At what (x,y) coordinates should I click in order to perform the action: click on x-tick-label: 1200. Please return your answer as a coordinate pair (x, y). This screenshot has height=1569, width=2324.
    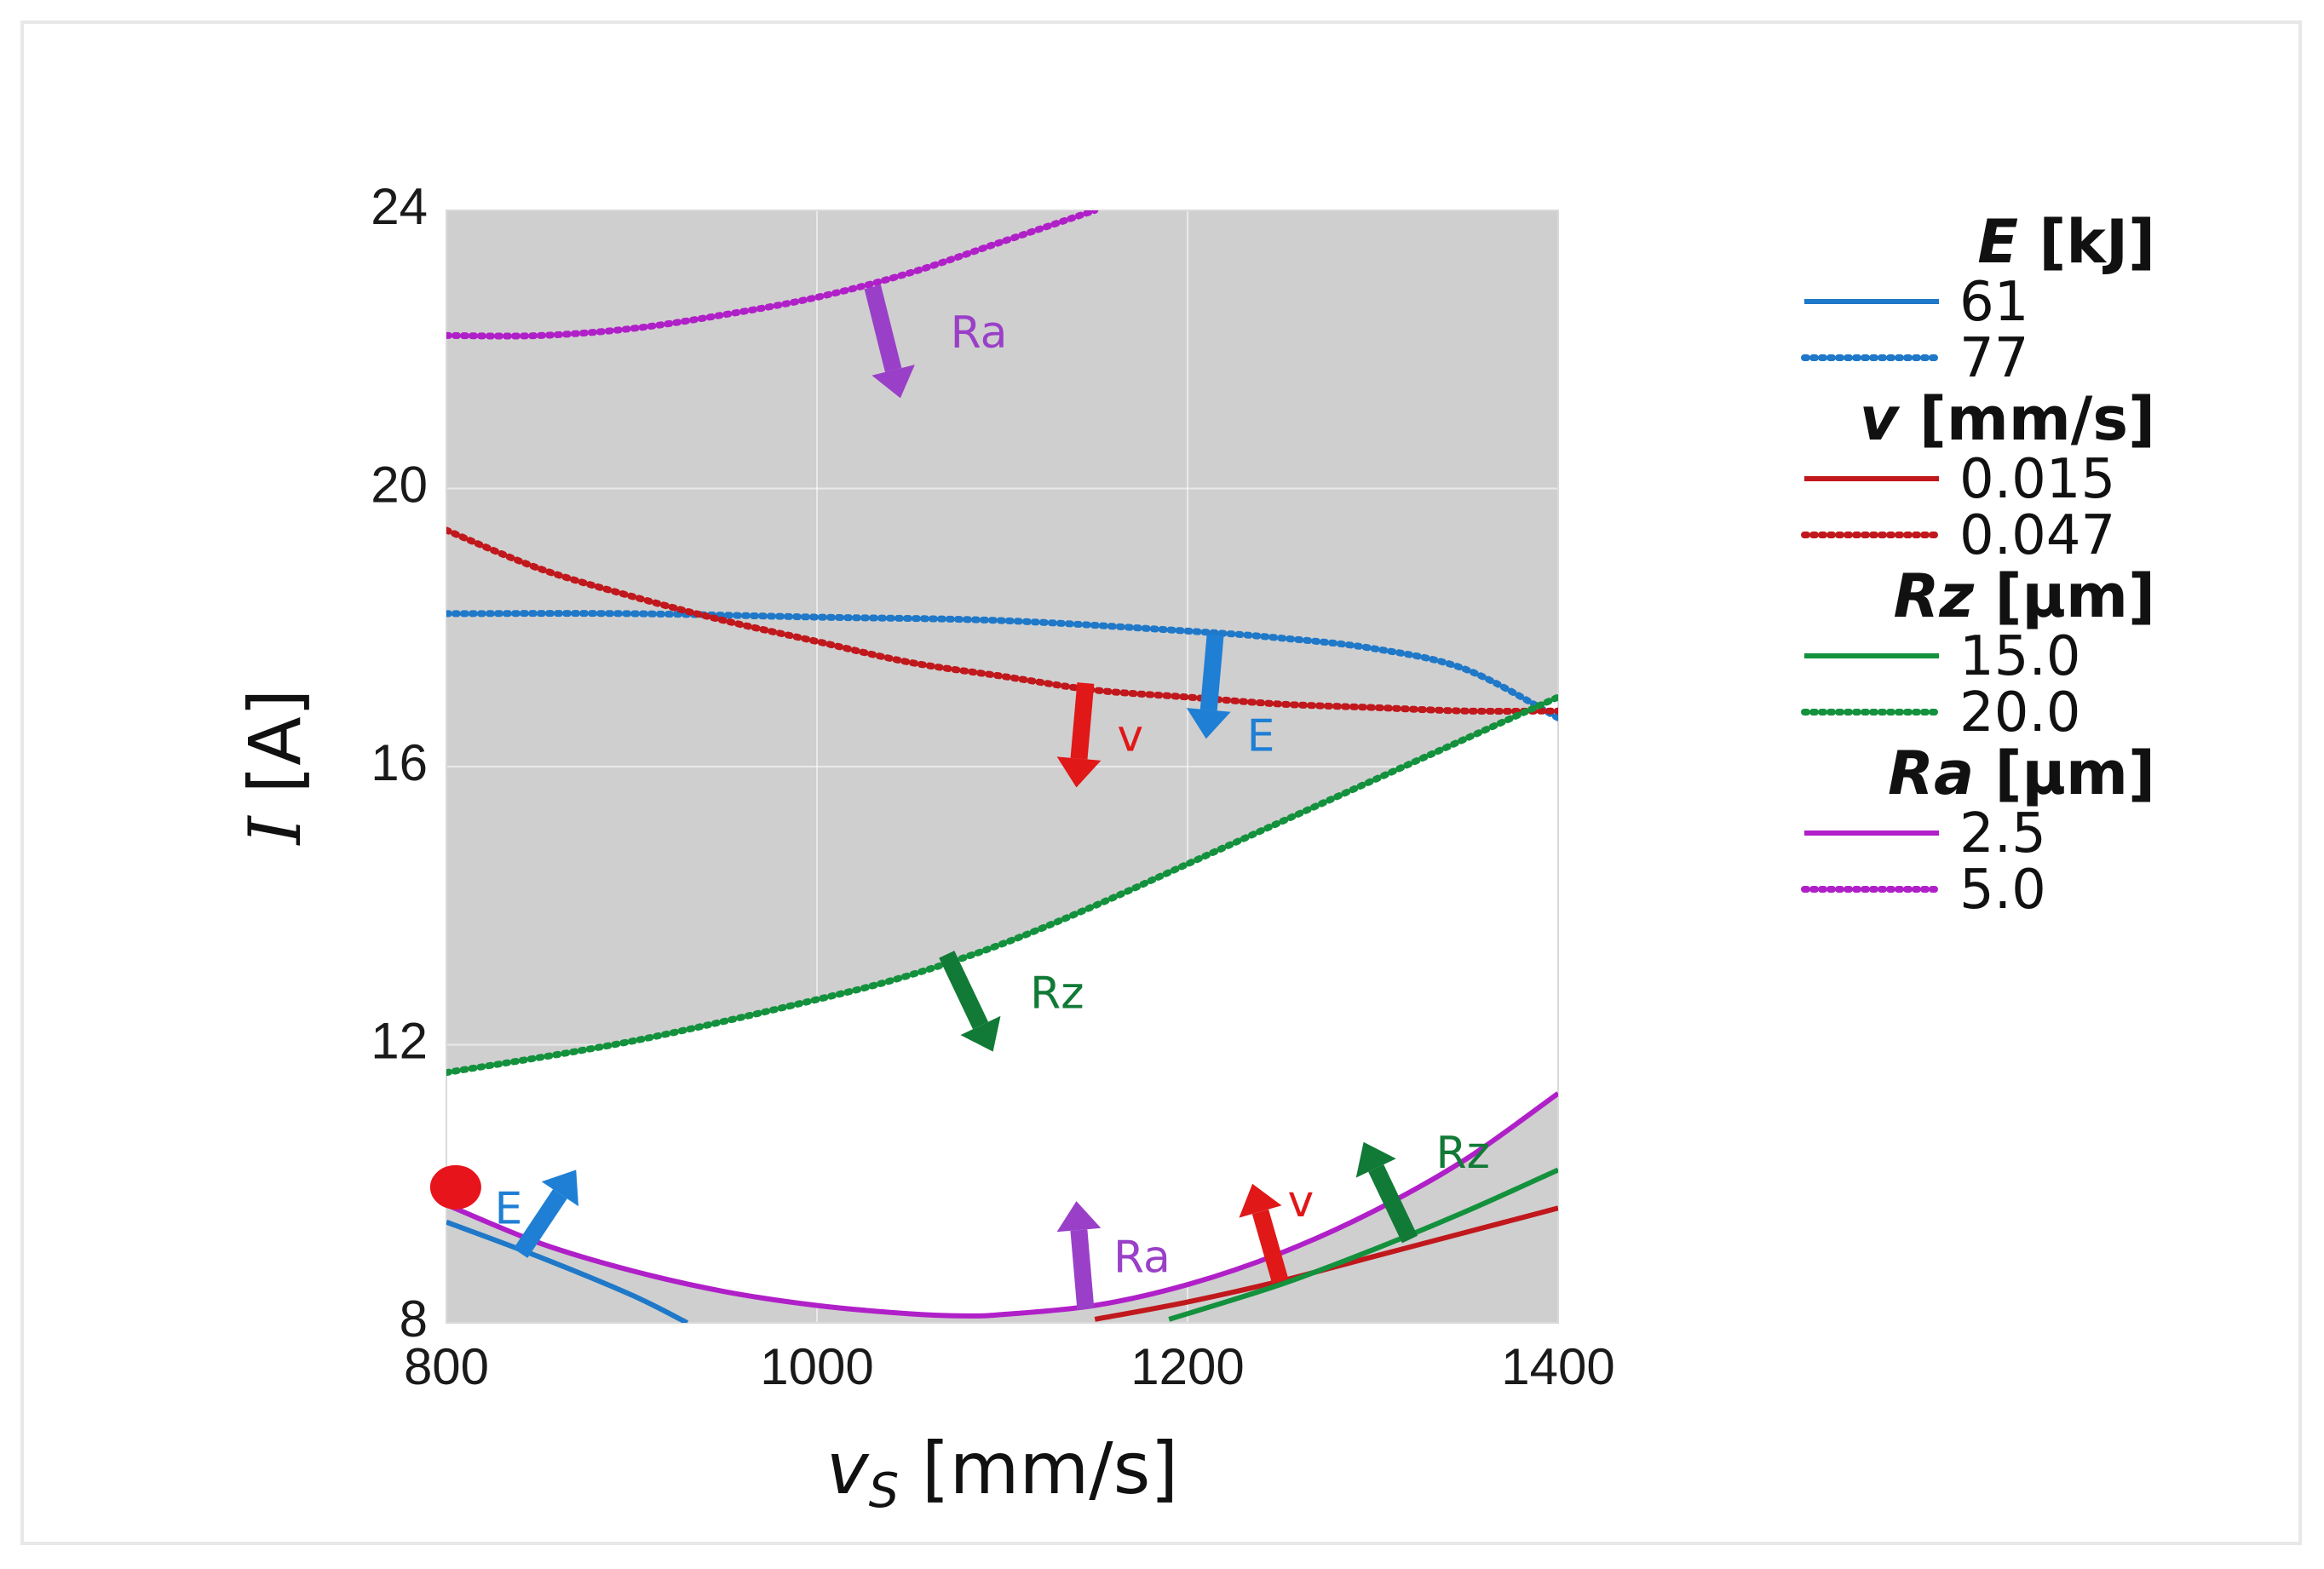
    Looking at the image, I should click on (1187, 1366).